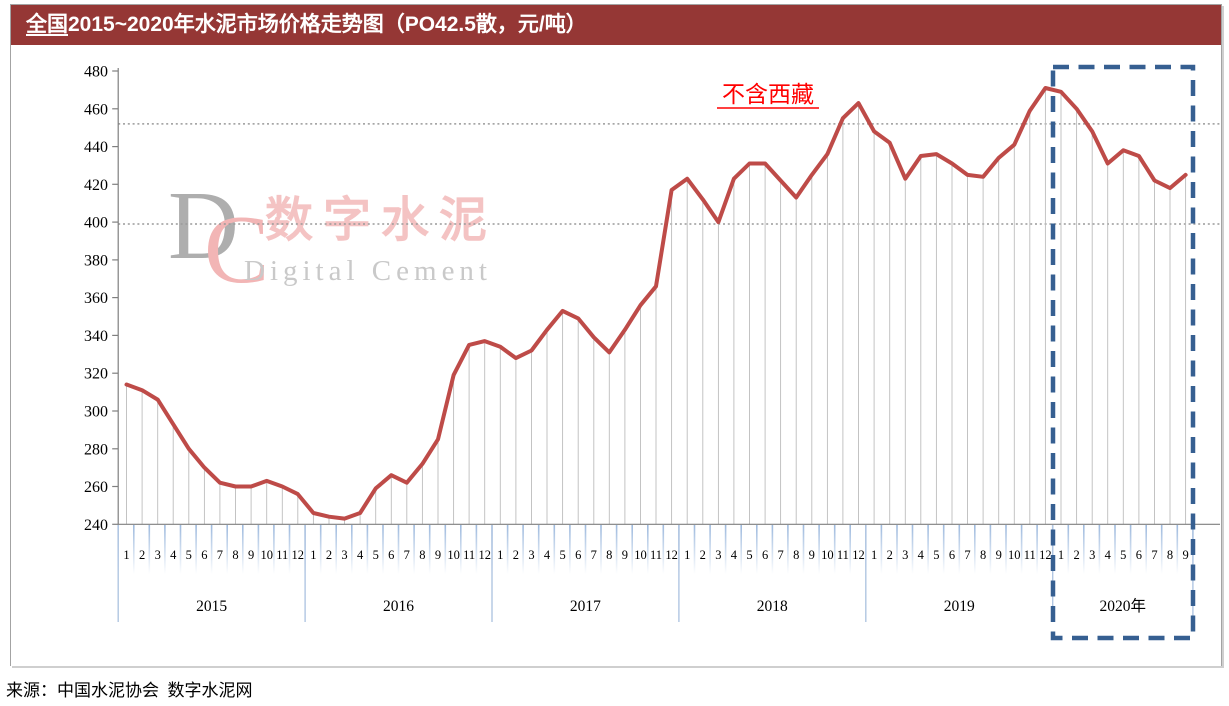 This screenshot has width=1229, height=706. I want to click on month-ticks, so click(655, 549).